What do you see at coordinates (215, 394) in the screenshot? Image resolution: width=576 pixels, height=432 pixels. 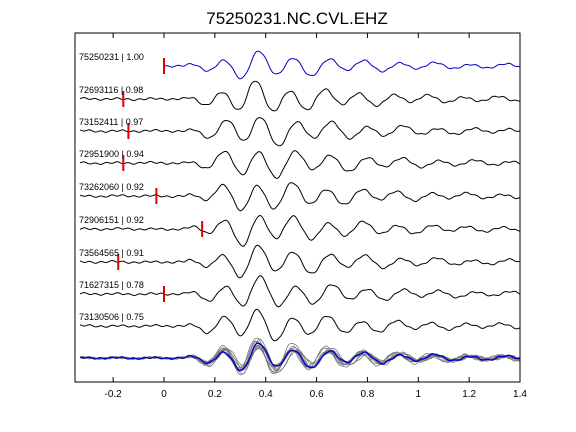 I see `x-tick-label: 0.2` at bounding box center [215, 394].